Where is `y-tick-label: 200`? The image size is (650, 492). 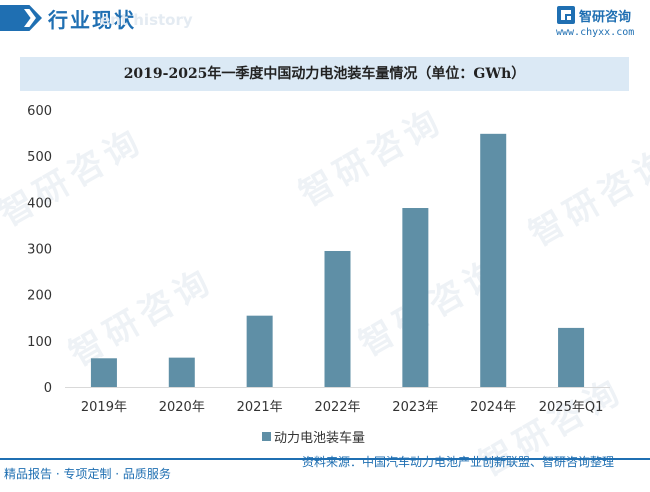
y-tick-label: 200 is located at coordinates (39, 296).